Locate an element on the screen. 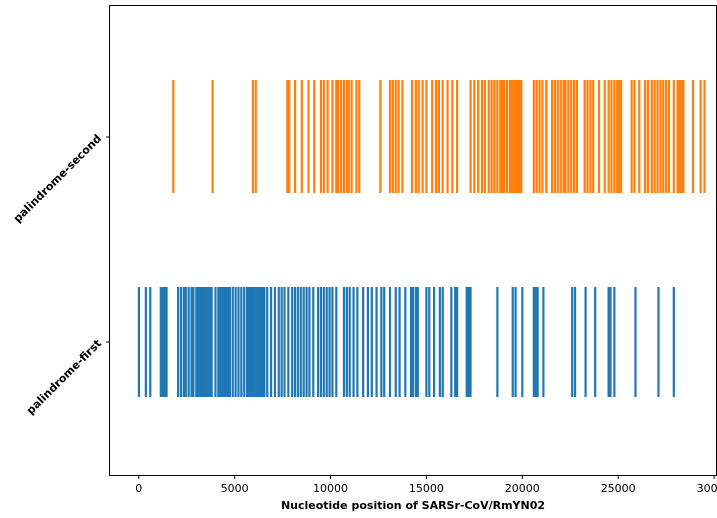  x-axis-label: Nucleotide position of SARSr-CoV/RmYN02 is located at coordinates (413, 505).